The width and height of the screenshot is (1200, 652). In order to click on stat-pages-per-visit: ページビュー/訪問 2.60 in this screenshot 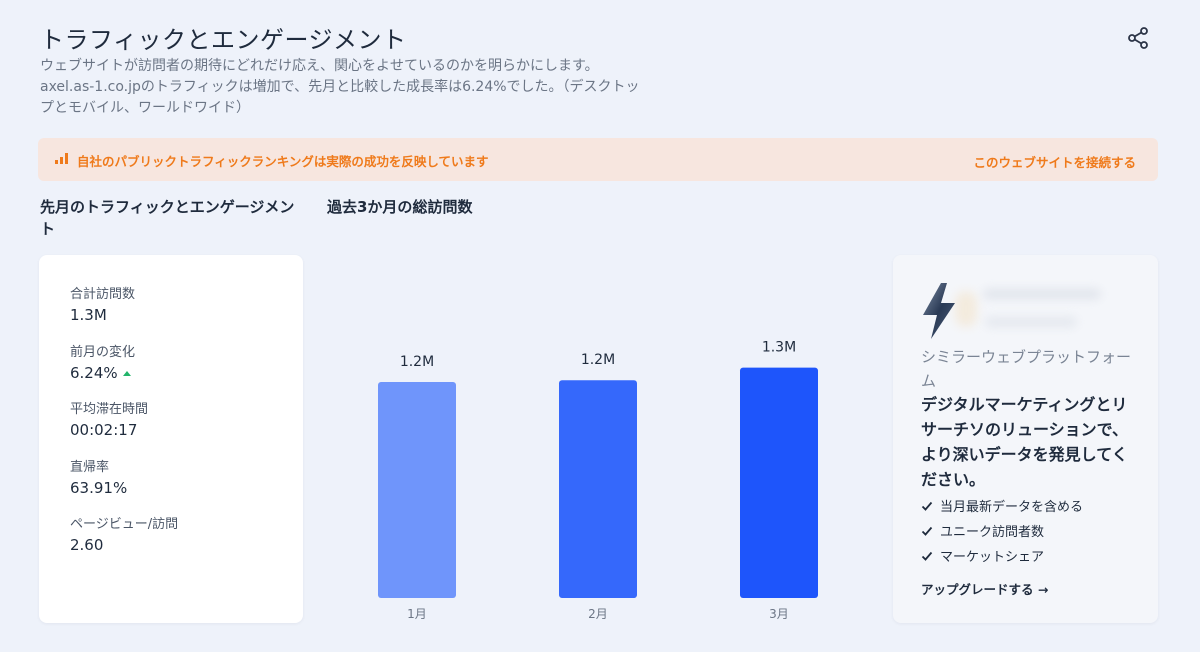, I will do `click(124, 533)`.